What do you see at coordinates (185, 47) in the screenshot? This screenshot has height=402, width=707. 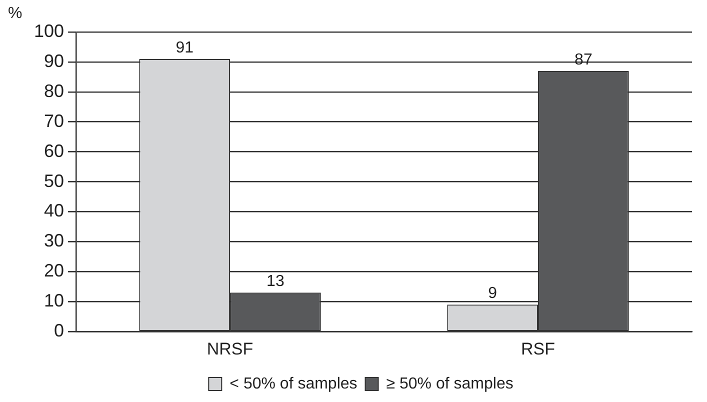 I see `data-label: 91` at bounding box center [185, 47].